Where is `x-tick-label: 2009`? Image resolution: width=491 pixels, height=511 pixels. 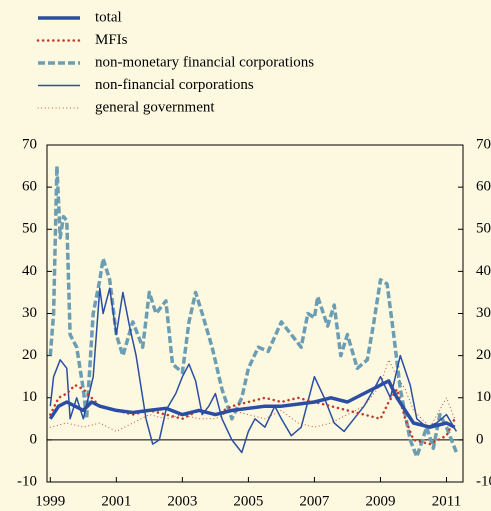
x-tick-label: 2009 is located at coordinates (380, 501).